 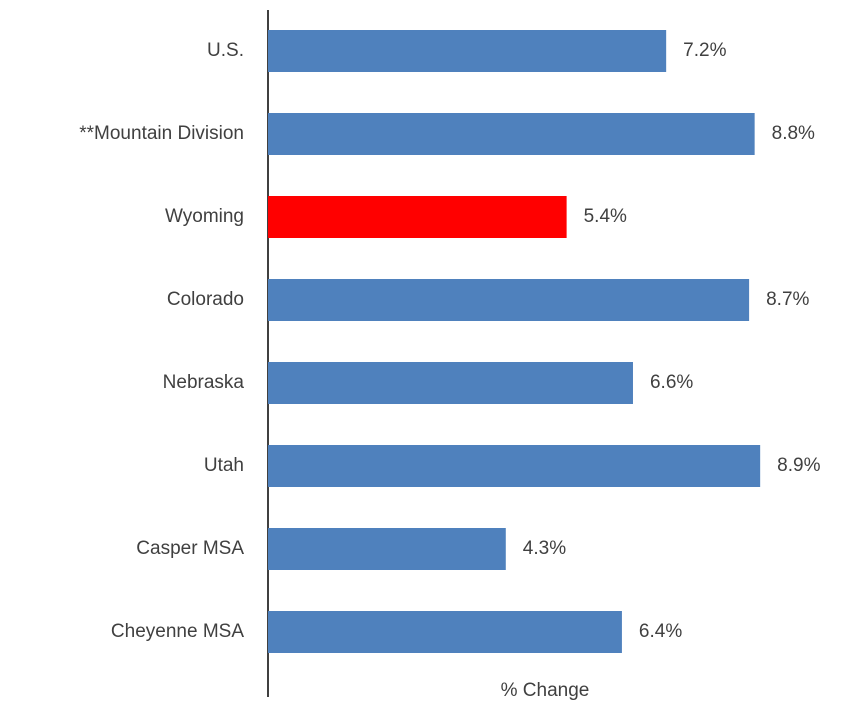 What do you see at coordinates (798, 465) in the screenshot?
I see `value-label: 8.9%` at bounding box center [798, 465].